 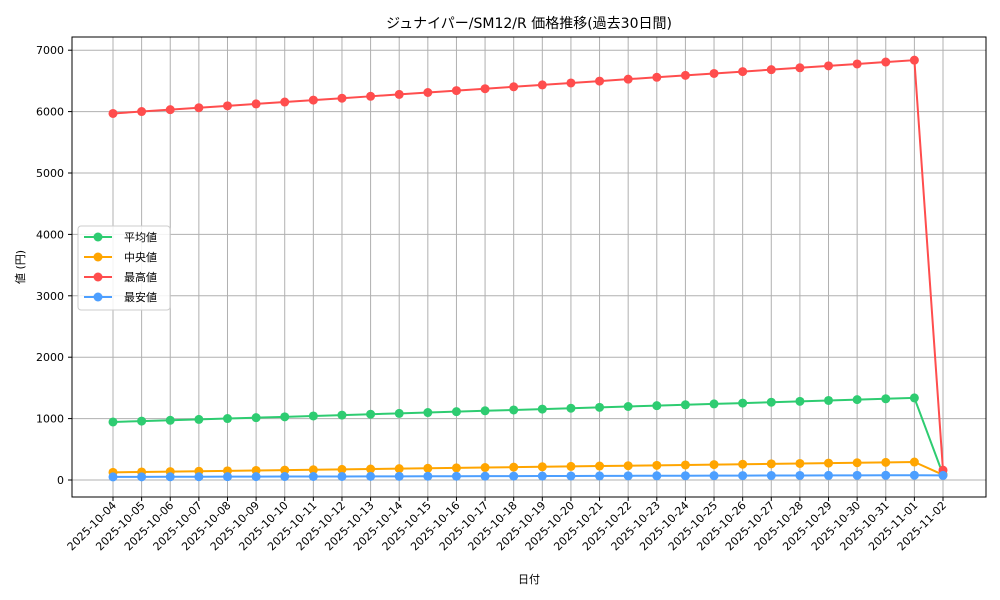 I want to click on y-tick-label: 5000, so click(x=50, y=173).